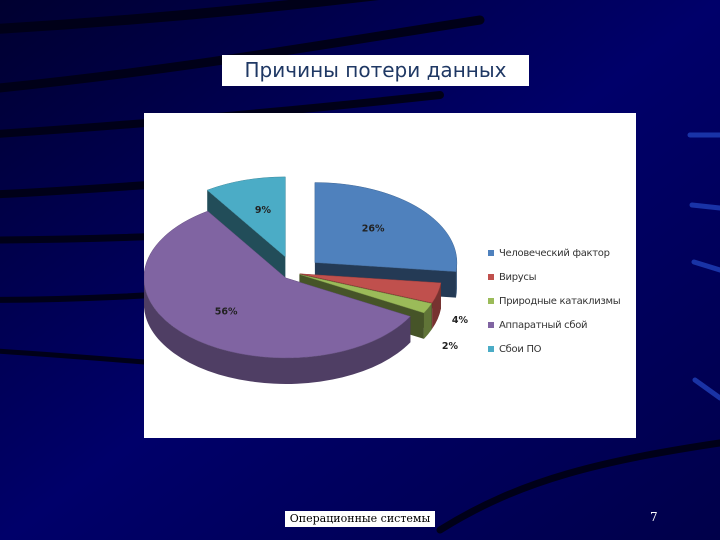  Describe the element at coordinates (554, 253) in the screenshot. I see `legend-label-0: Человеческий фактор` at that location.